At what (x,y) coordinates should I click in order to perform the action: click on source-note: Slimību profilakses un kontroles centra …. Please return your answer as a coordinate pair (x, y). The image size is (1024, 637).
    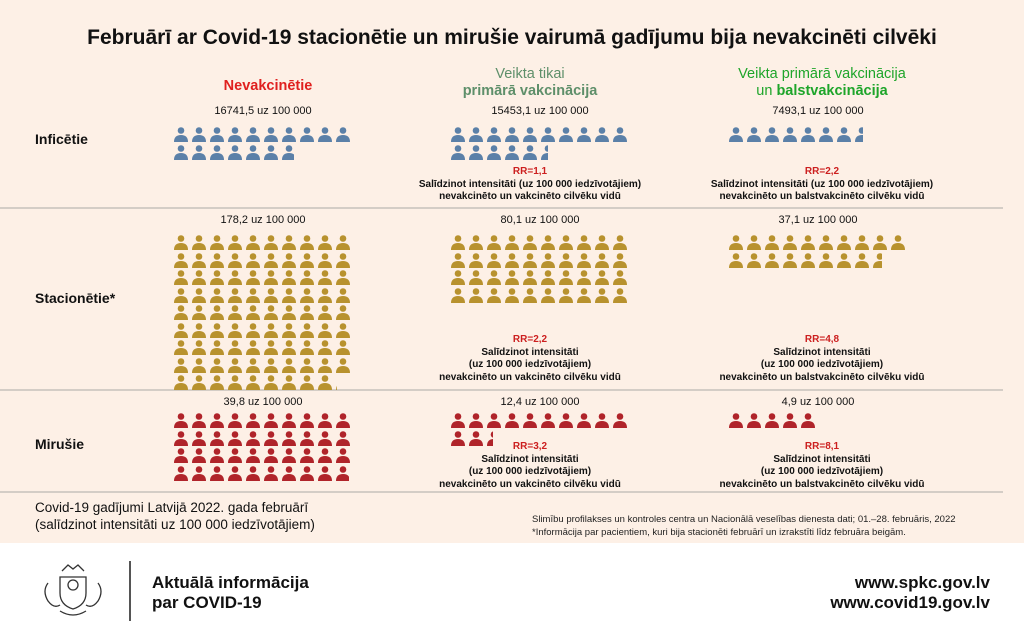
    Looking at the image, I should click on (744, 526).